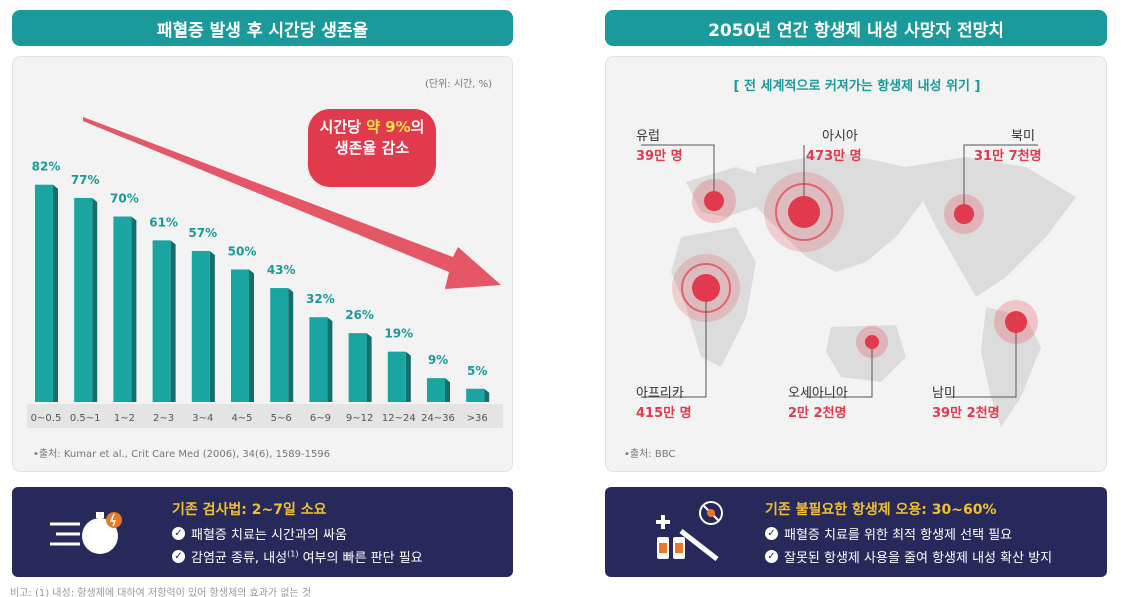  Describe the element at coordinates (281, 270) in the screenshot. I see `bar-value-label: 43%` at that location.